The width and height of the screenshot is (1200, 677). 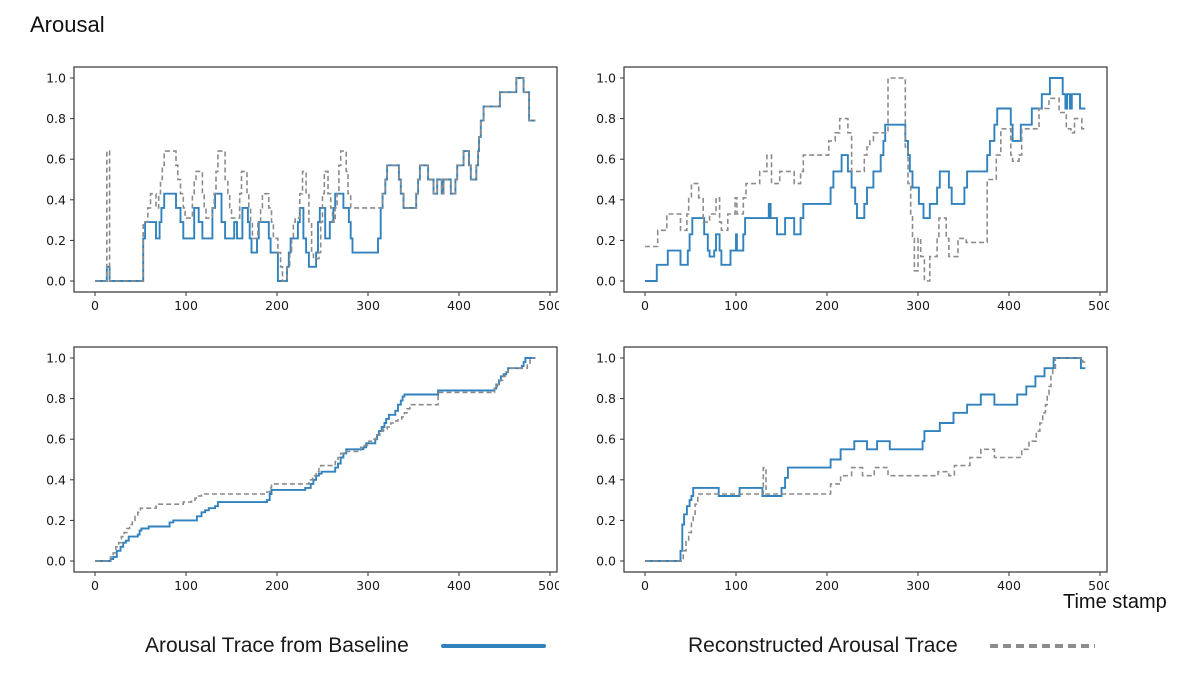 I want to click on legend-dashed-line-swatch, so click(x=1042, y=646).